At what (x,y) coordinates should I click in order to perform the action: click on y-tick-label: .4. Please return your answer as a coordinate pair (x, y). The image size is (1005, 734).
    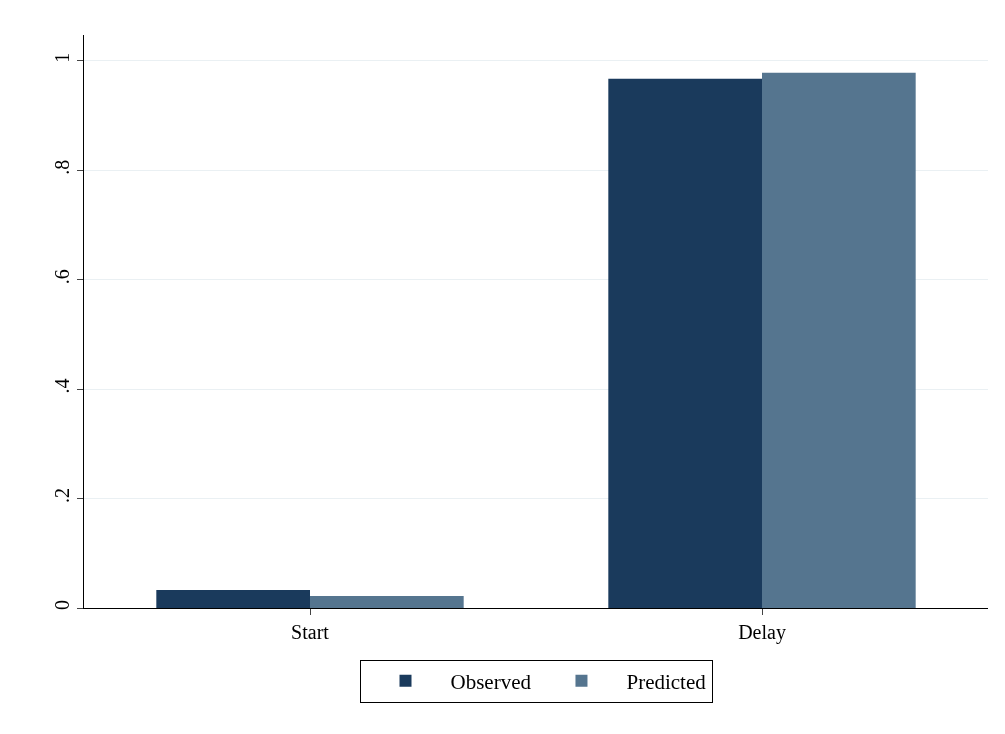
    Looking at the image, I should click on (62, 386).